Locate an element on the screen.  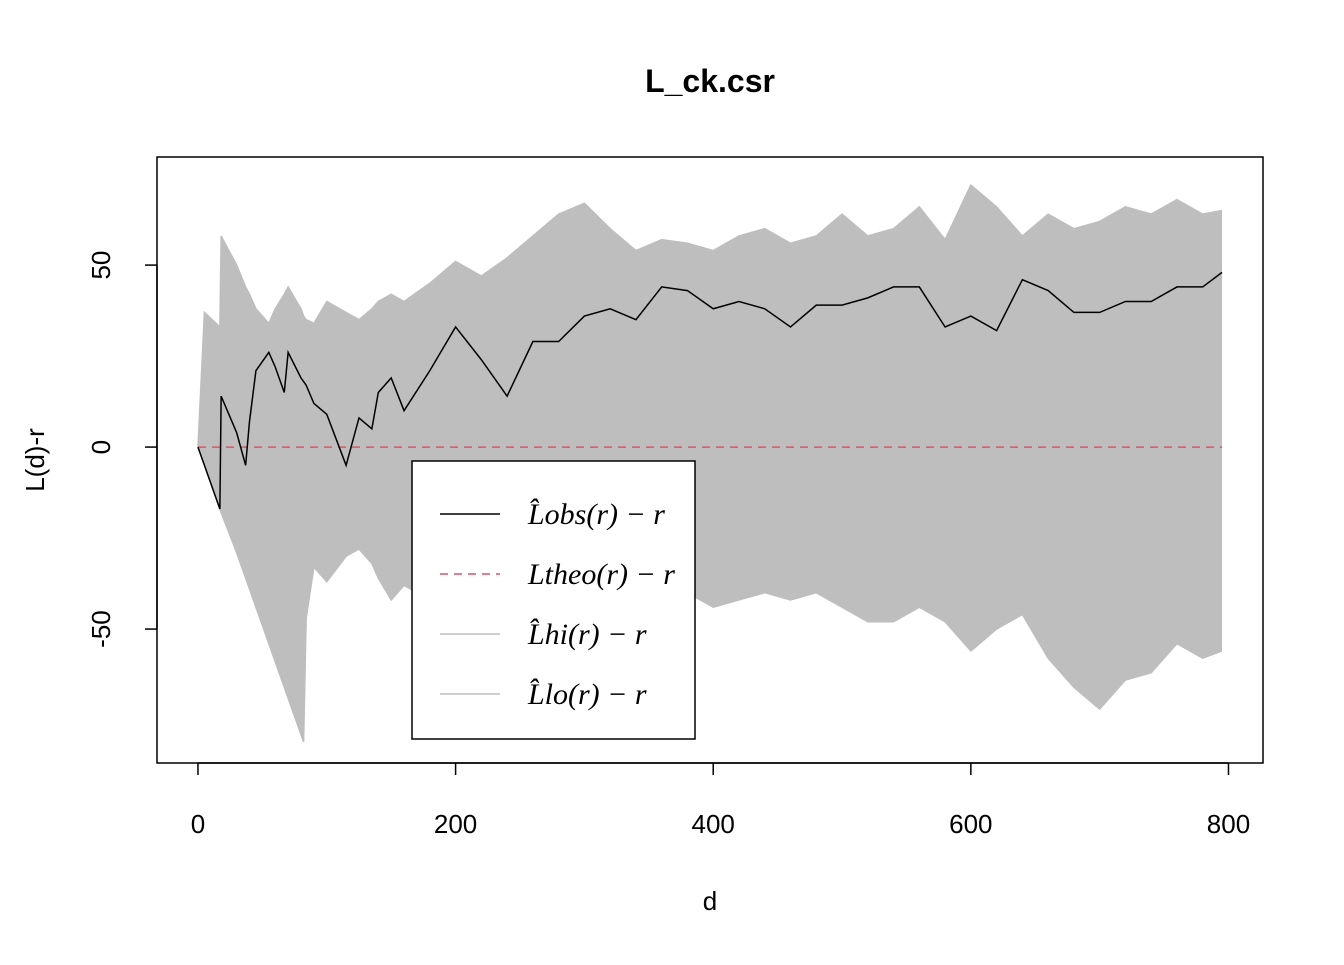
y-tick-label: -50 is located at coordinates (101, 629).